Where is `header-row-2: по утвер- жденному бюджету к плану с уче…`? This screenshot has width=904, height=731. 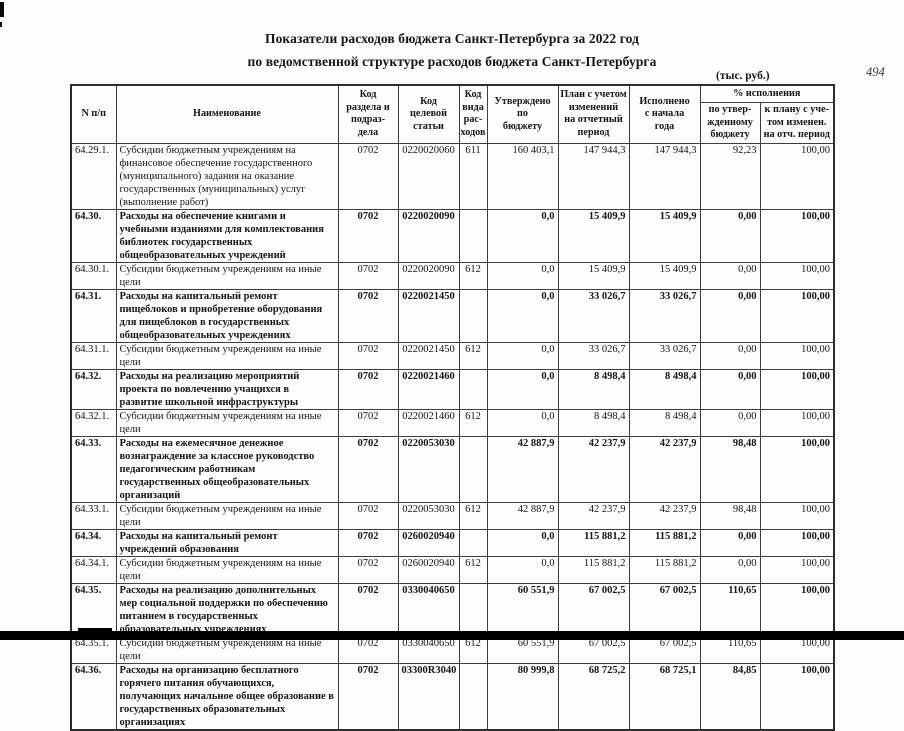
header-row-2: по утвер- жденному бюджету к плану с уче… is located at coordinates (453, 123).